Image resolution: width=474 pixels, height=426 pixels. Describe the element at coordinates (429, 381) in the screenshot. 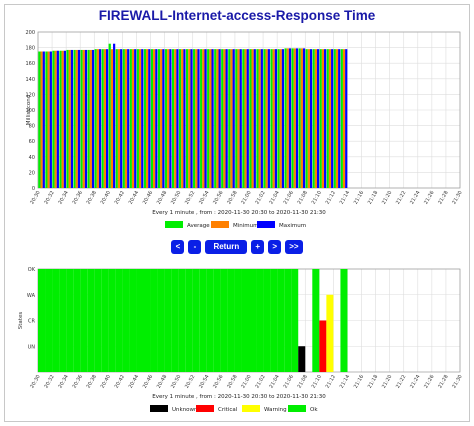

I see `x-tick-label: 21:26` at that location.